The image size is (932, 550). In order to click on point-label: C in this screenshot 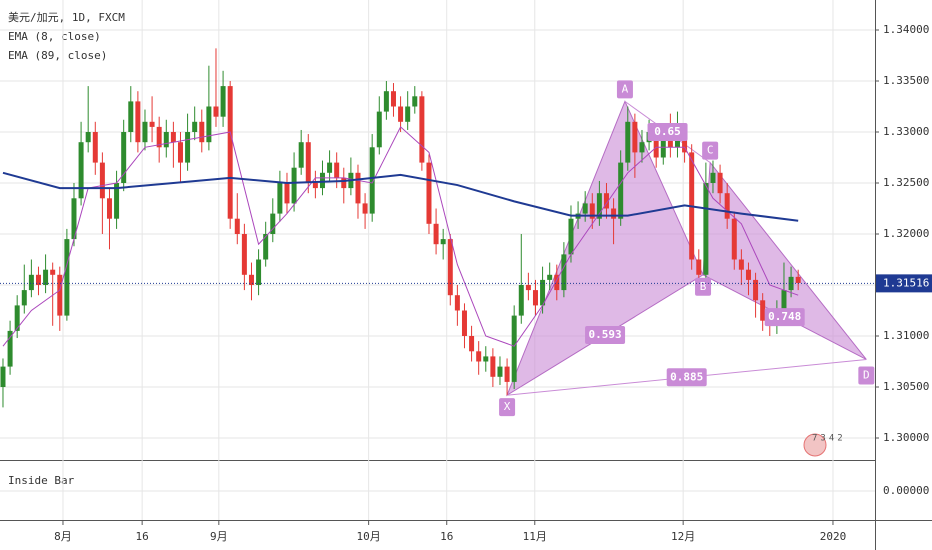, I will do `click(710, 150)`.